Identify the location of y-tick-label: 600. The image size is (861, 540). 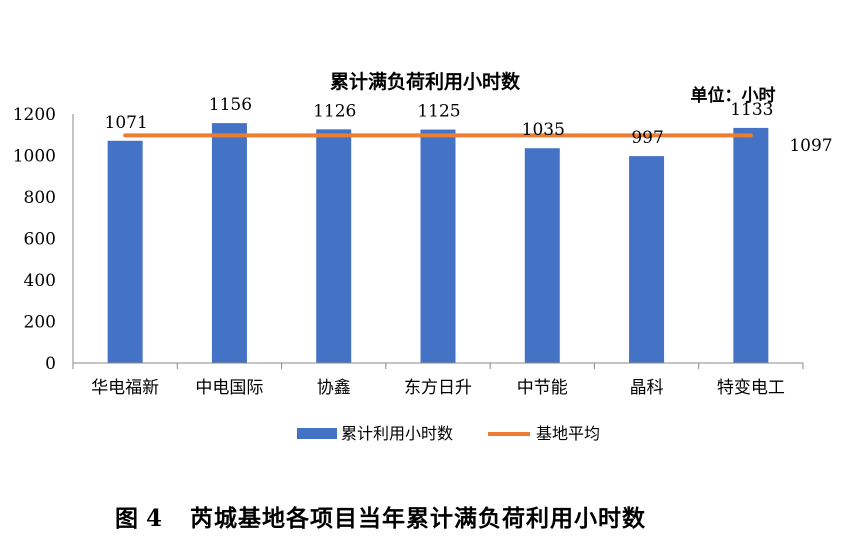
(40, 240).